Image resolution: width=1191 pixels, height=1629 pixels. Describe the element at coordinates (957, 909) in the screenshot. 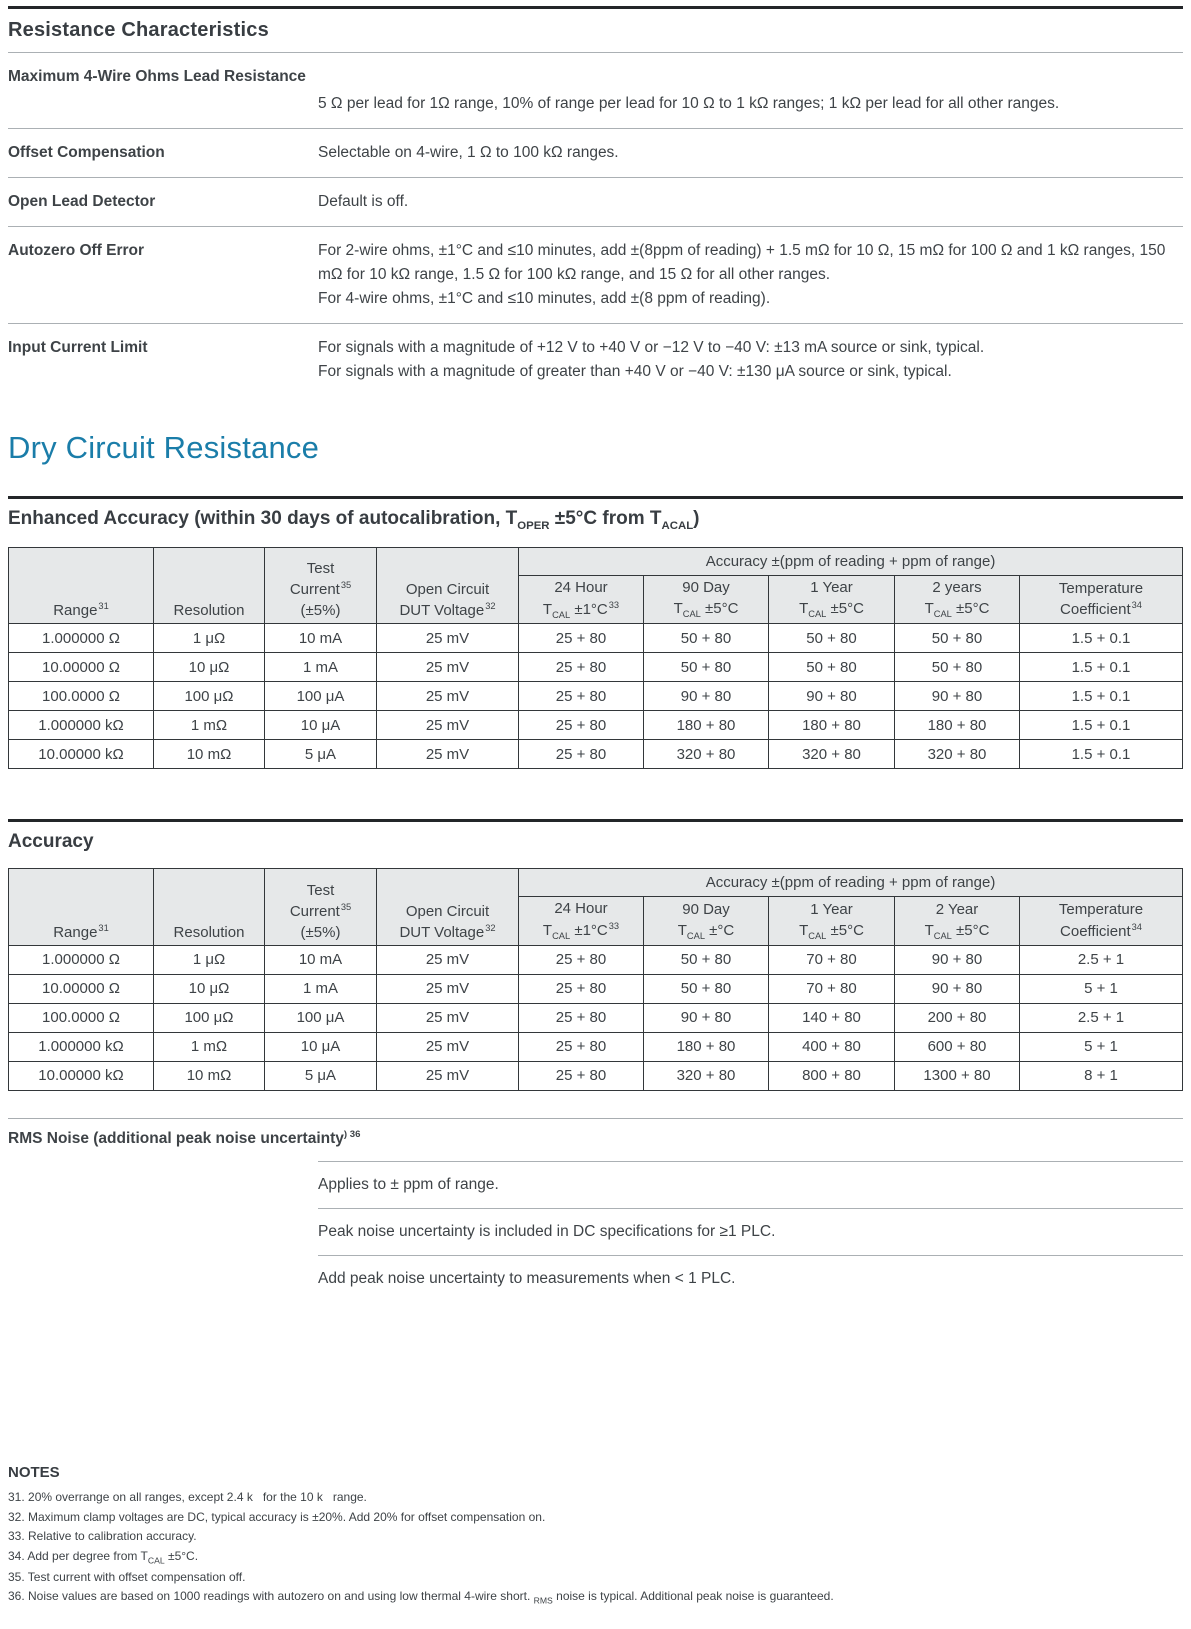

I see `header-text: 2 Year` at that location.